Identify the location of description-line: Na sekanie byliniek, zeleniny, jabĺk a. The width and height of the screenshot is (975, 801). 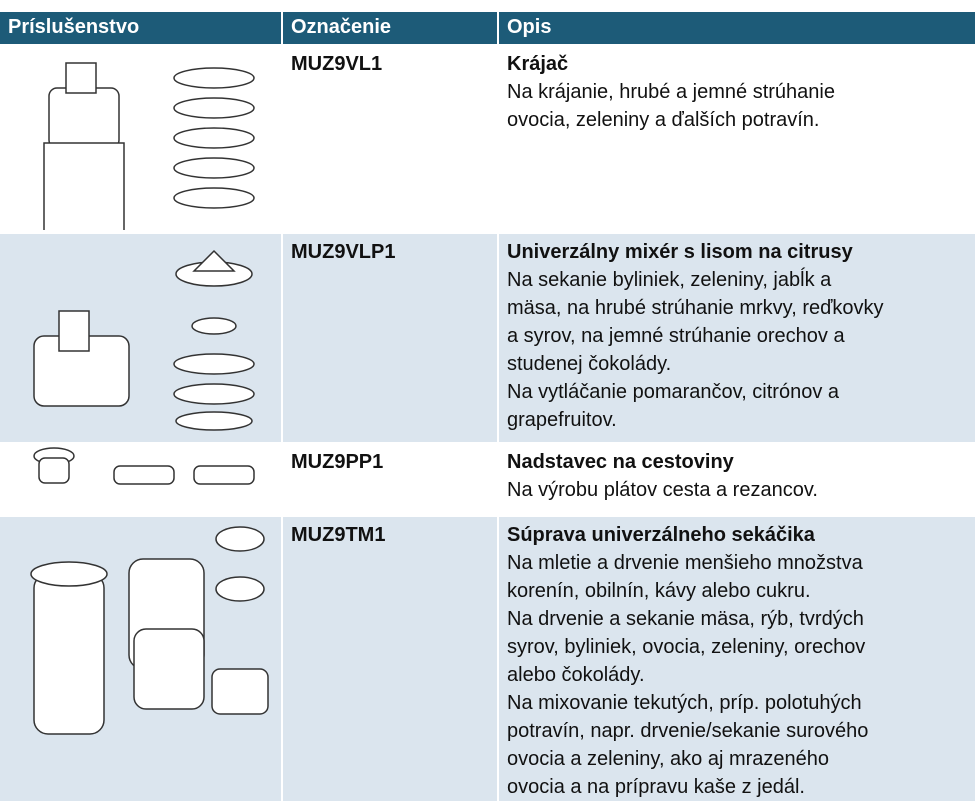
(669, 280).